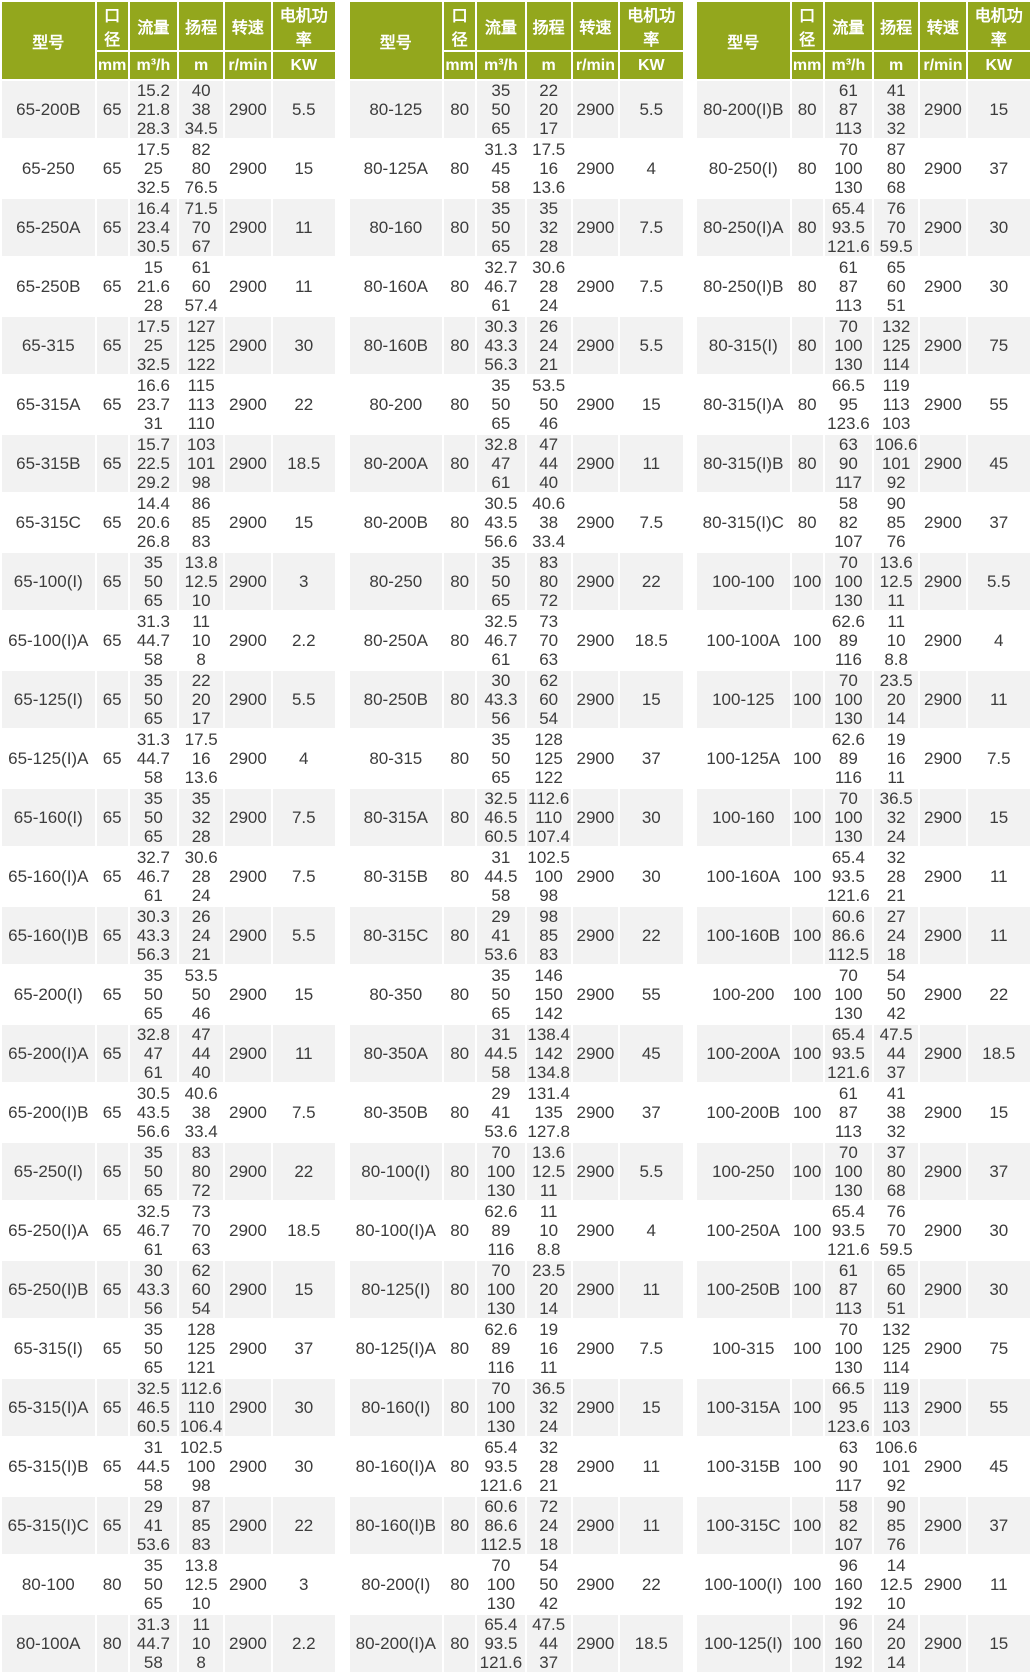  What do you see at coordinates (112, 1407) in the screenshot?
I see `diameter-cell: 65` at bounding box center [112, 1407].